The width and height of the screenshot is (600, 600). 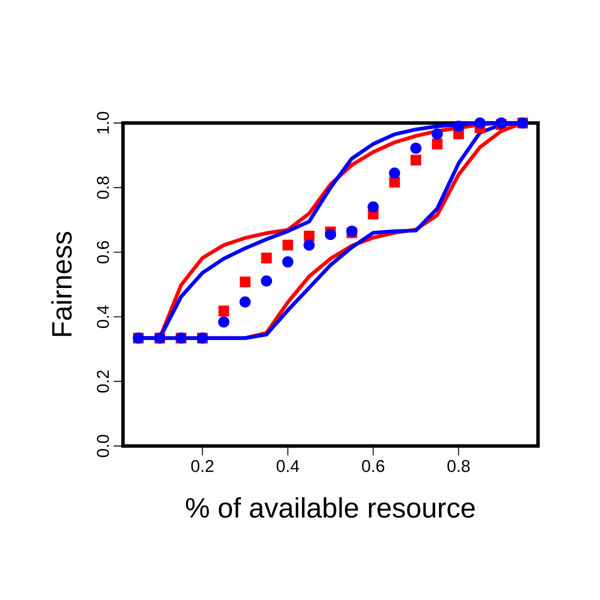 What do you see at coordinates (202, 466) in the screenshot?
I see `x-tick-label: 0.2` at bounding box center [202, 466].